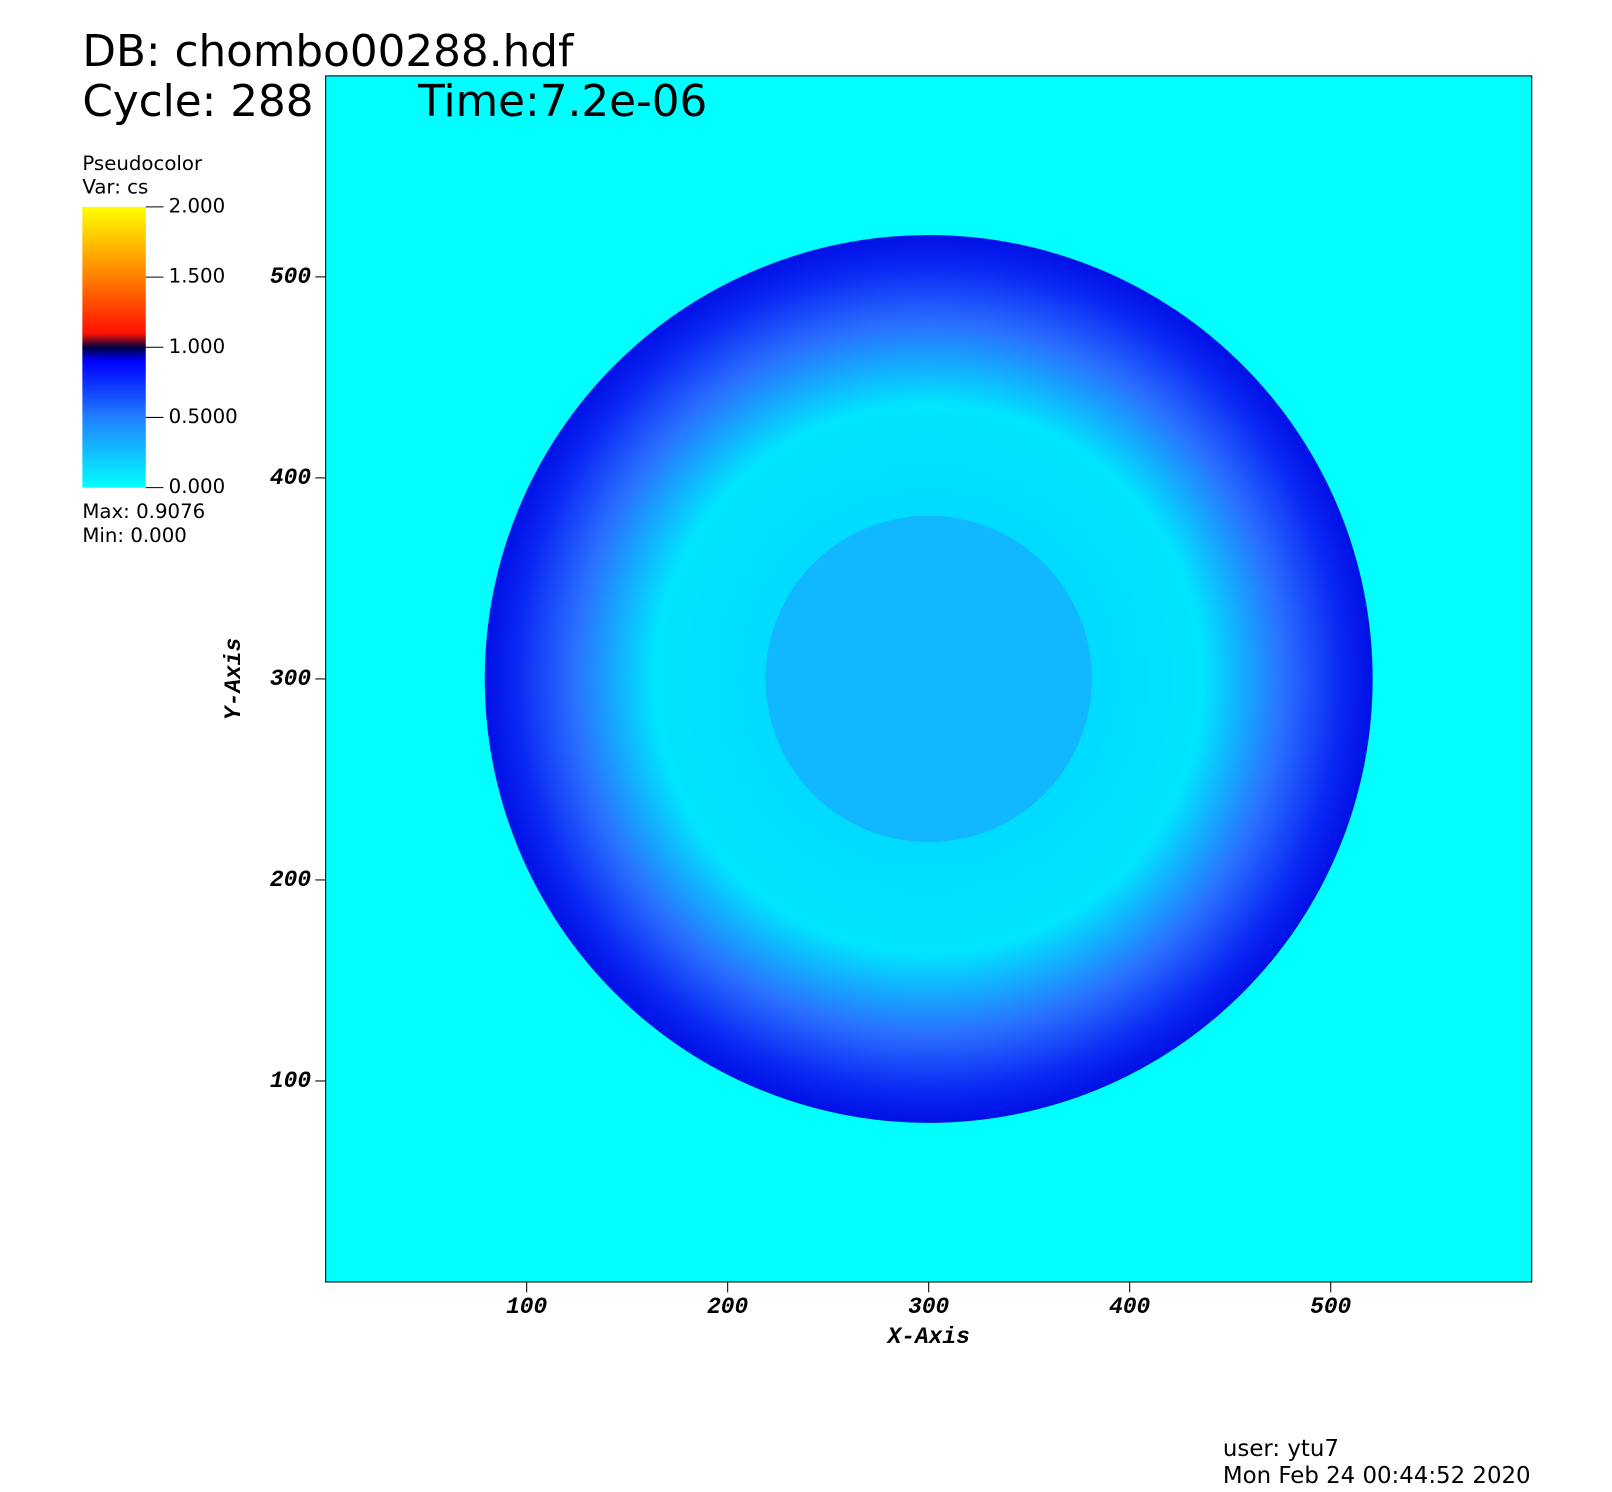  Describe the element at coordinates (928, 1307) in the screenshot. I see `x-tick-label: 300` at that location.